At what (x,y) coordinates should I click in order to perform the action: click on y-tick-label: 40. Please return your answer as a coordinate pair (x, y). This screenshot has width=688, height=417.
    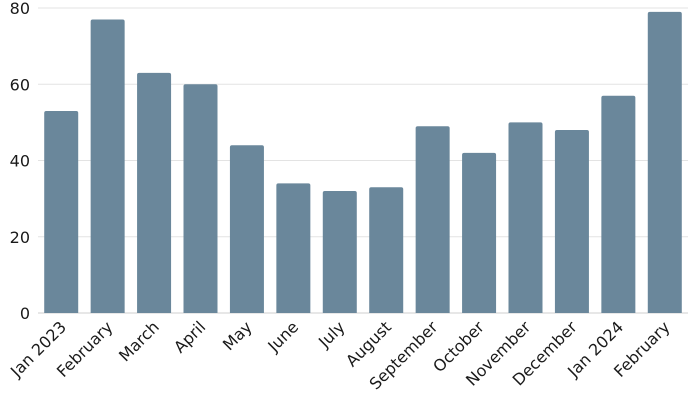
    Looking at the image, I should click on (20, 161).